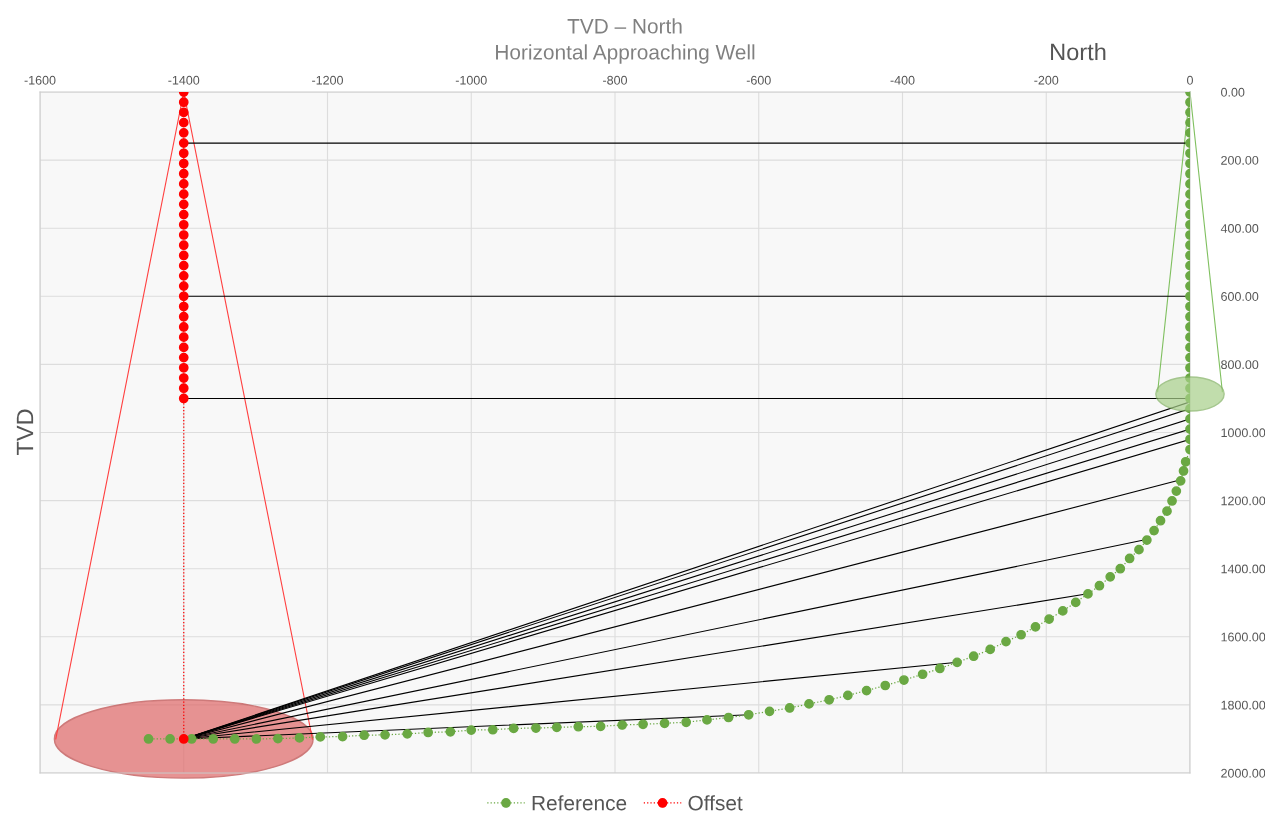  I want to click on y-tick-label: 0.00, so click(1233, 92).